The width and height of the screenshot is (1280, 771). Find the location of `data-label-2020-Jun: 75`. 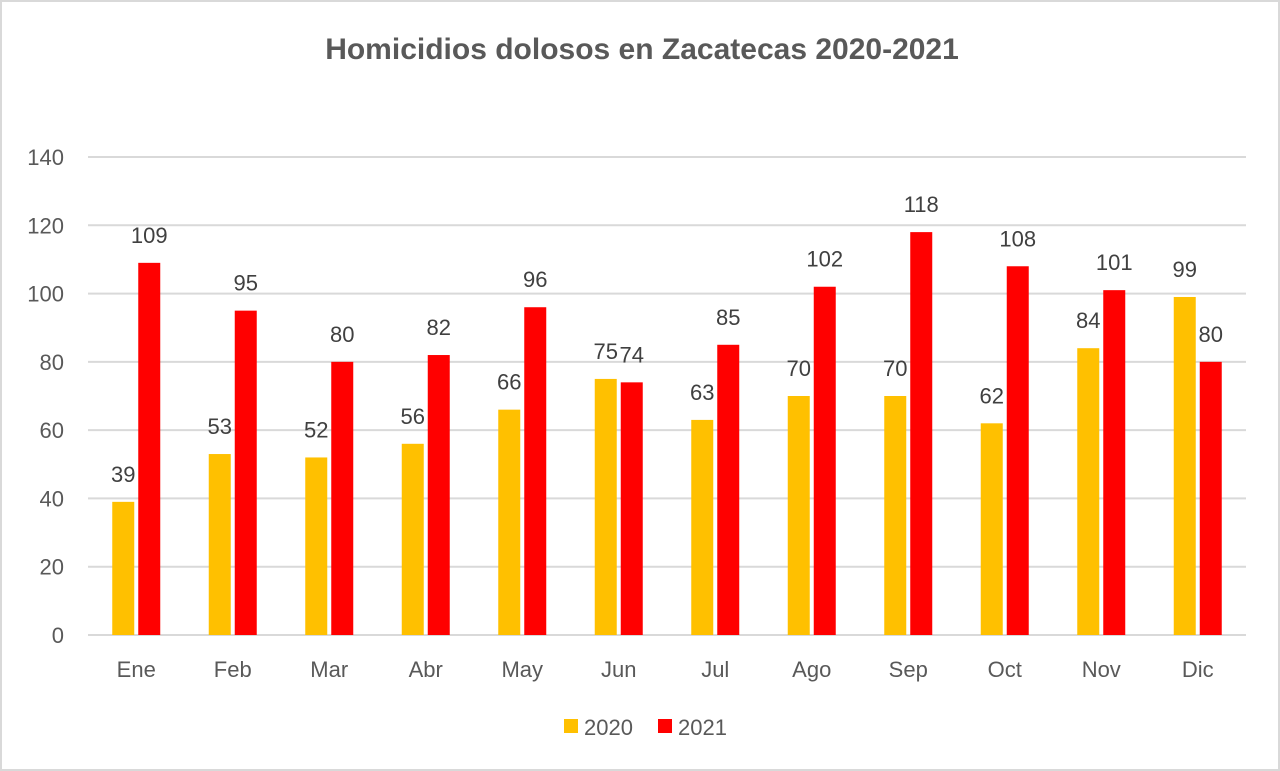

data-label-2020-Jun: 75 is located at coordinates (606, 351).